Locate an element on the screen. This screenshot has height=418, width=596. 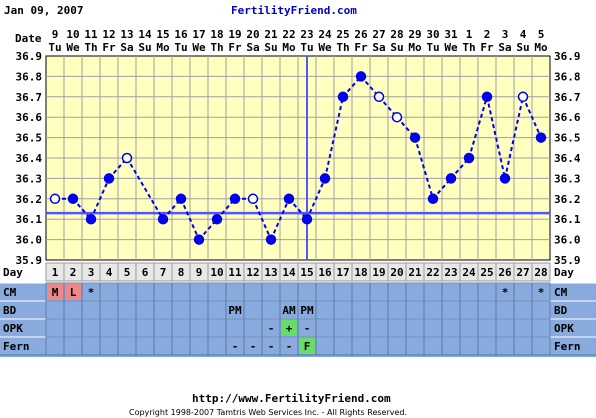
date-label: 21 is located at coordinates (271, 34).